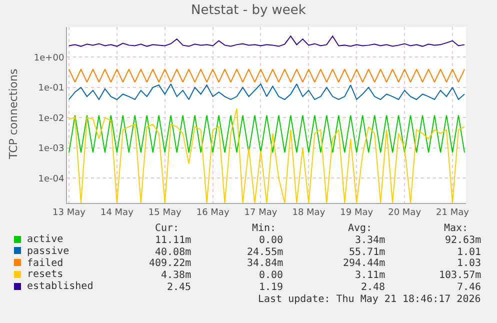 The image size is (497, 323). I want to click on text: Max:, so click(456, 228).